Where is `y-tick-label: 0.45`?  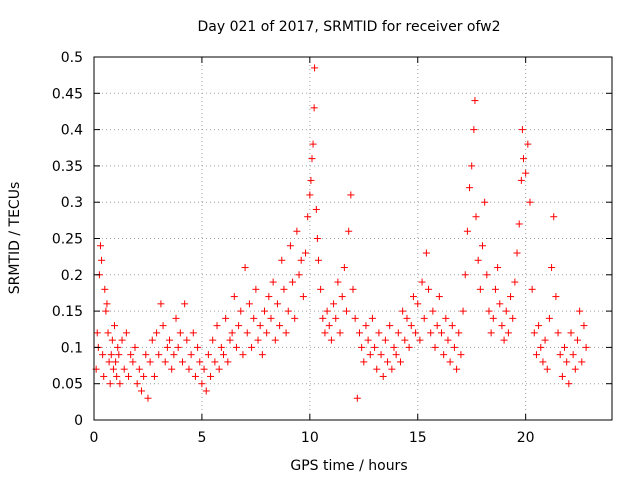 y-tick-label: 0.45 is located at coordinates (67, 94).